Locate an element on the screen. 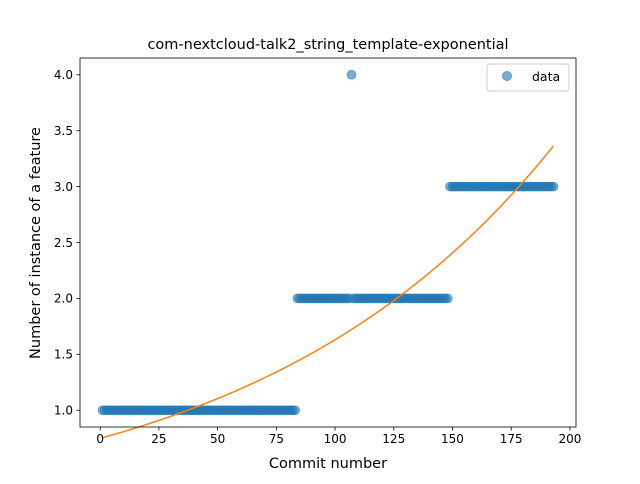 The height and width of the screenshot is (484, 640). x-tick-label: 75 is located at coordinates (276, 439).